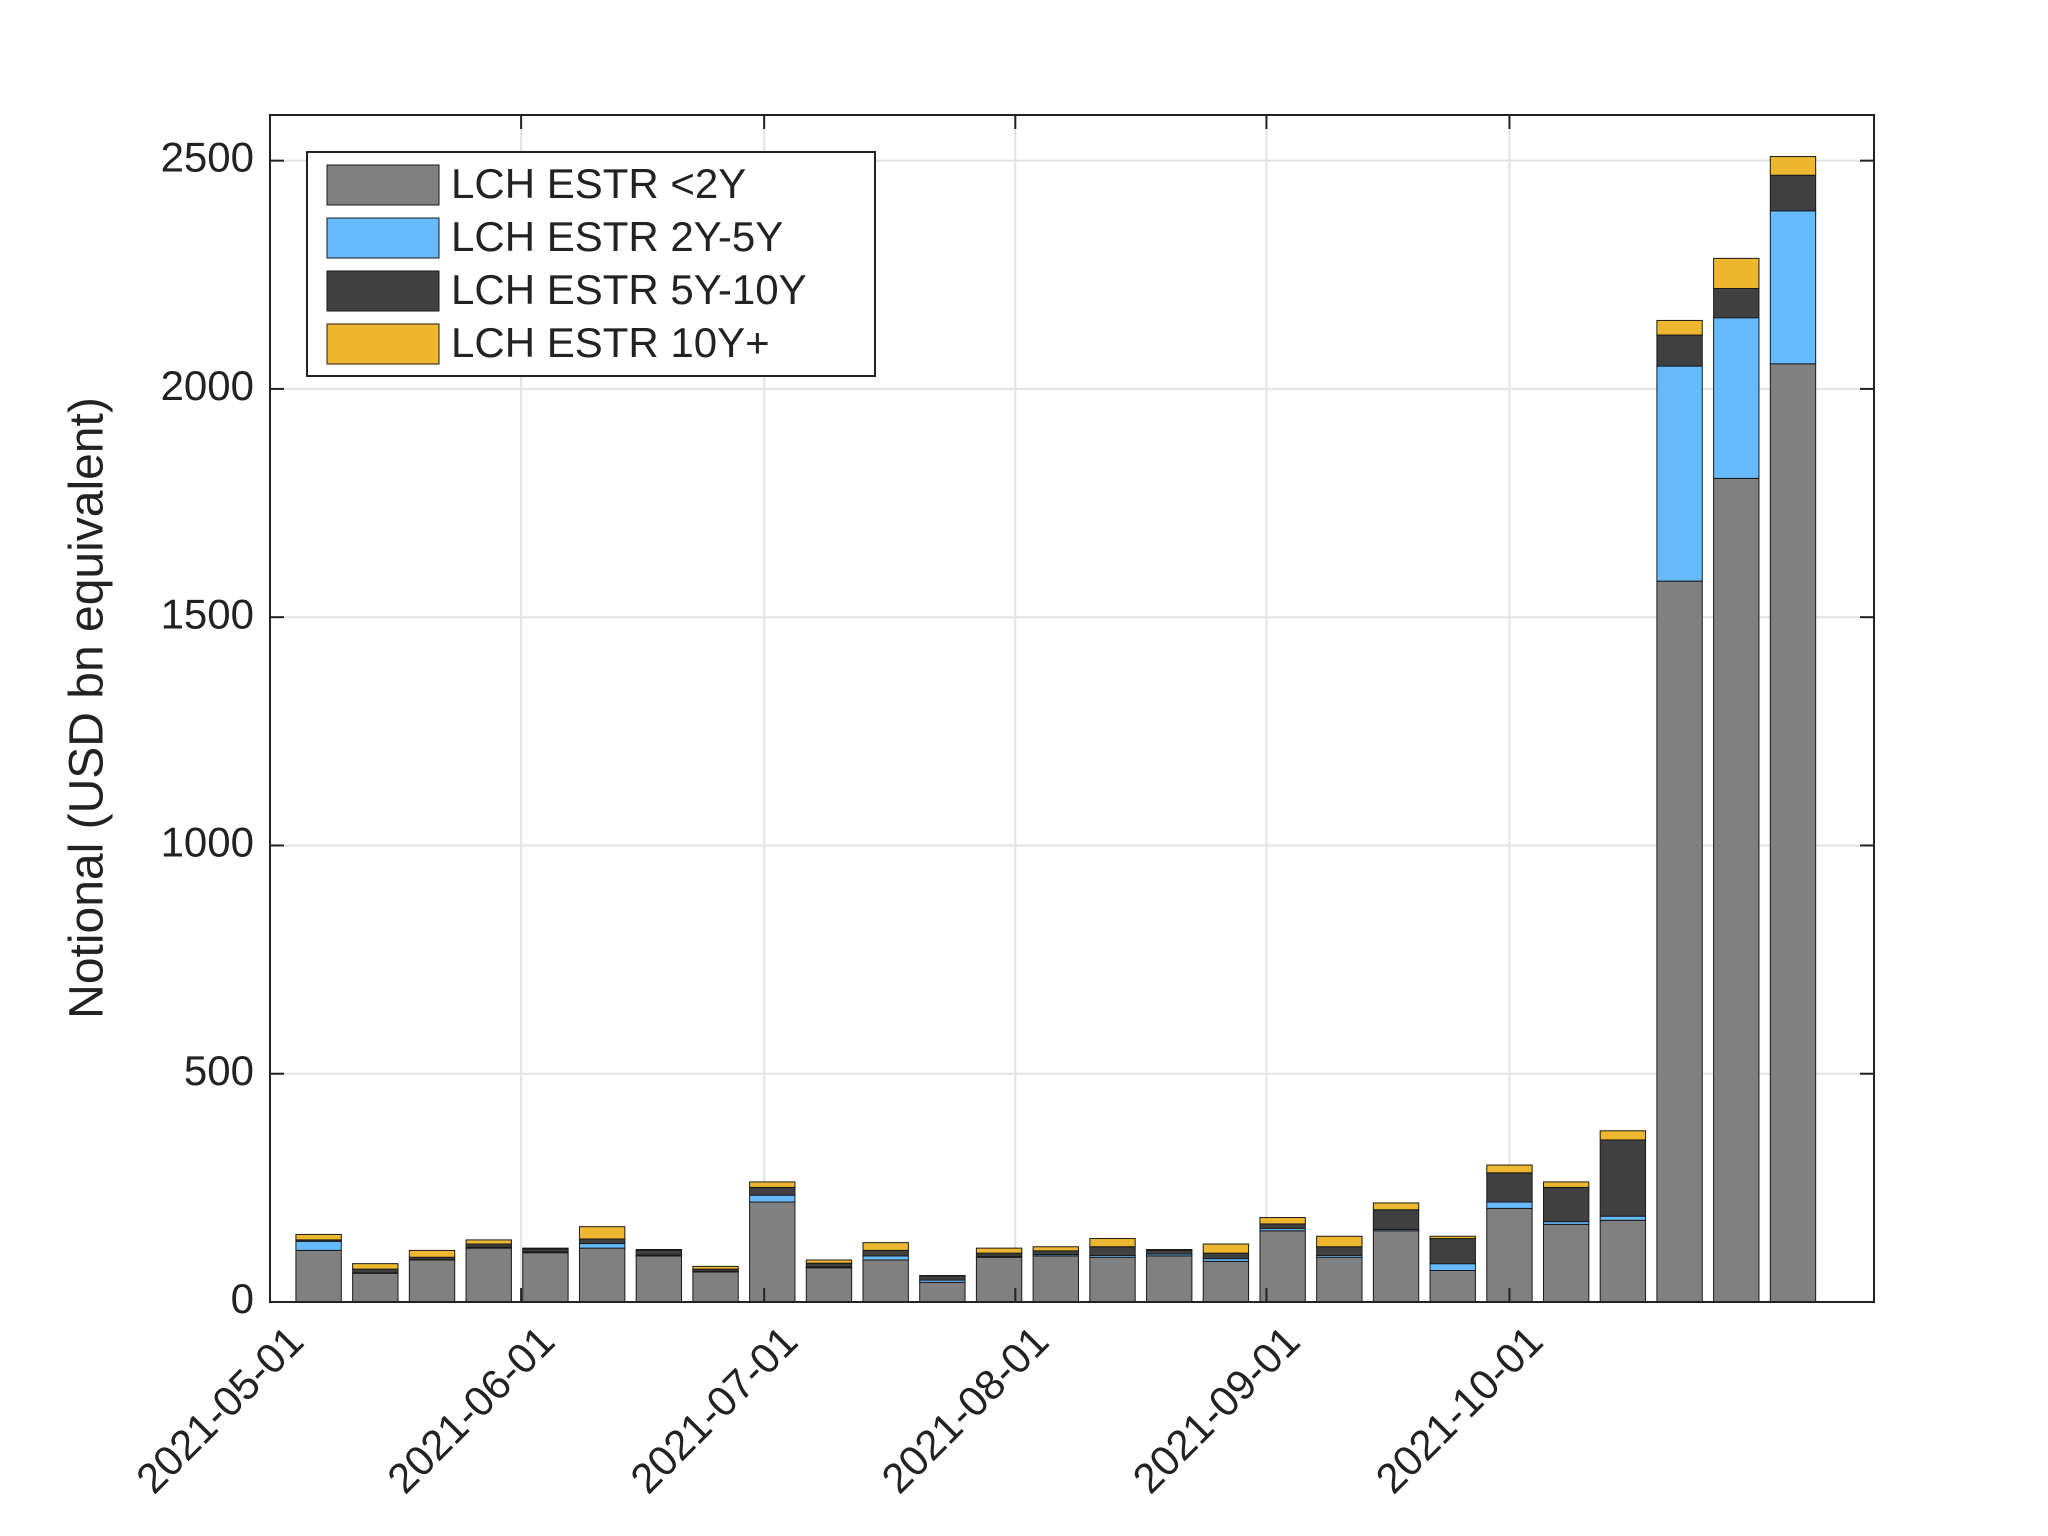  I want to click on legend-label: LCH ESTR <2Y, so click(598, 183).